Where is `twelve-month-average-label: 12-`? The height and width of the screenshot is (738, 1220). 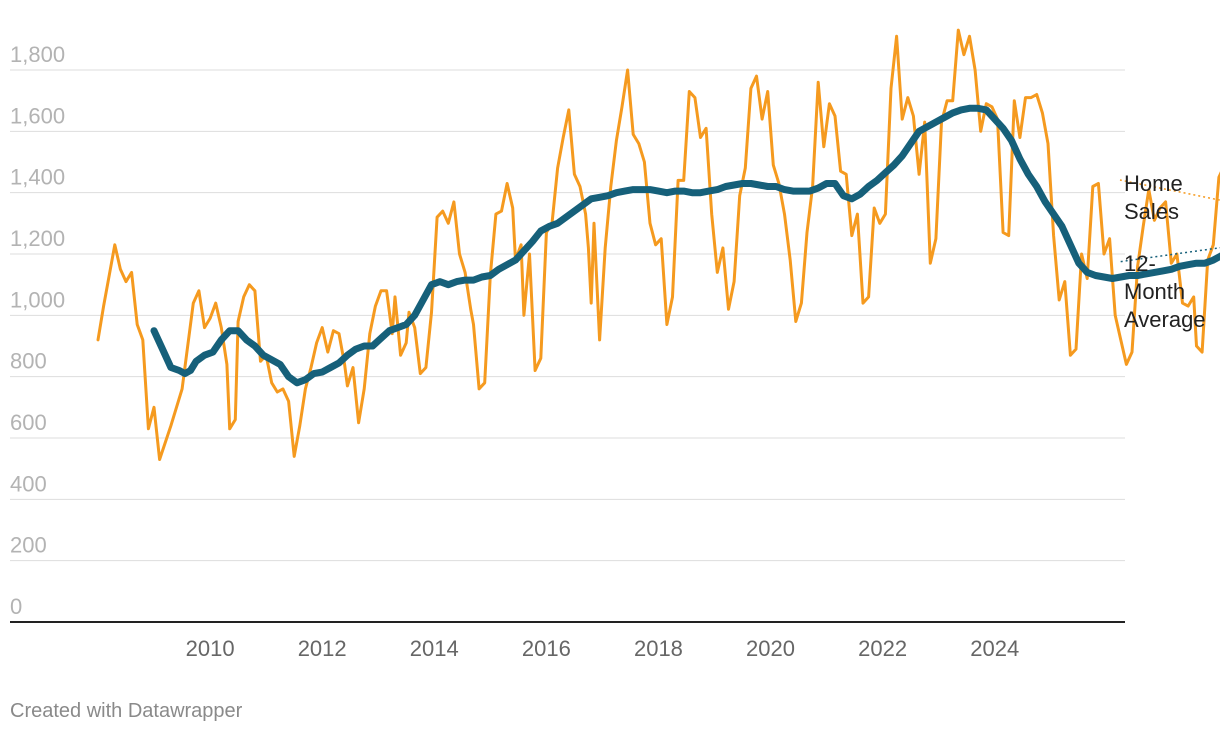 twelve-month-average-label: 12- is located at coordinates (1140, 263).